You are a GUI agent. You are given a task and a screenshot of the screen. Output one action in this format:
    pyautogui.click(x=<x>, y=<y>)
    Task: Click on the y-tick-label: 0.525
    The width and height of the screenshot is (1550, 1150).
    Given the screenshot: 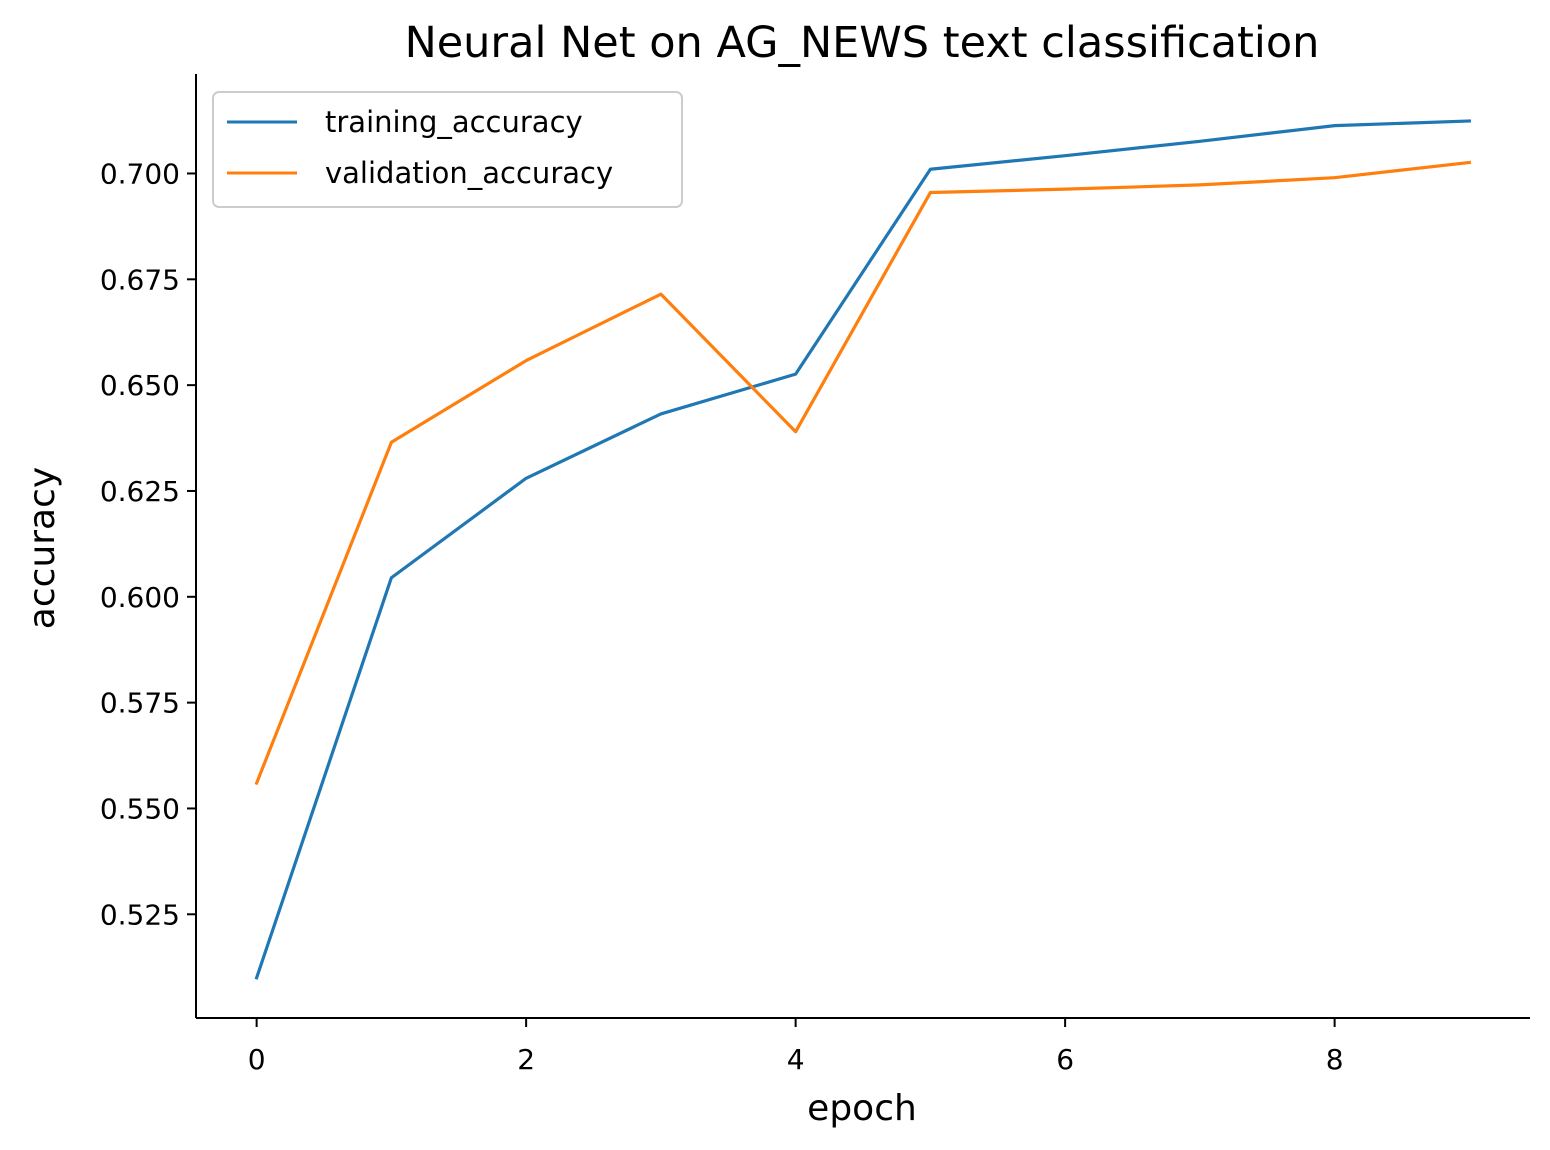 What is the action you would take?
    pyautogui.click(x=140, y=914)
    